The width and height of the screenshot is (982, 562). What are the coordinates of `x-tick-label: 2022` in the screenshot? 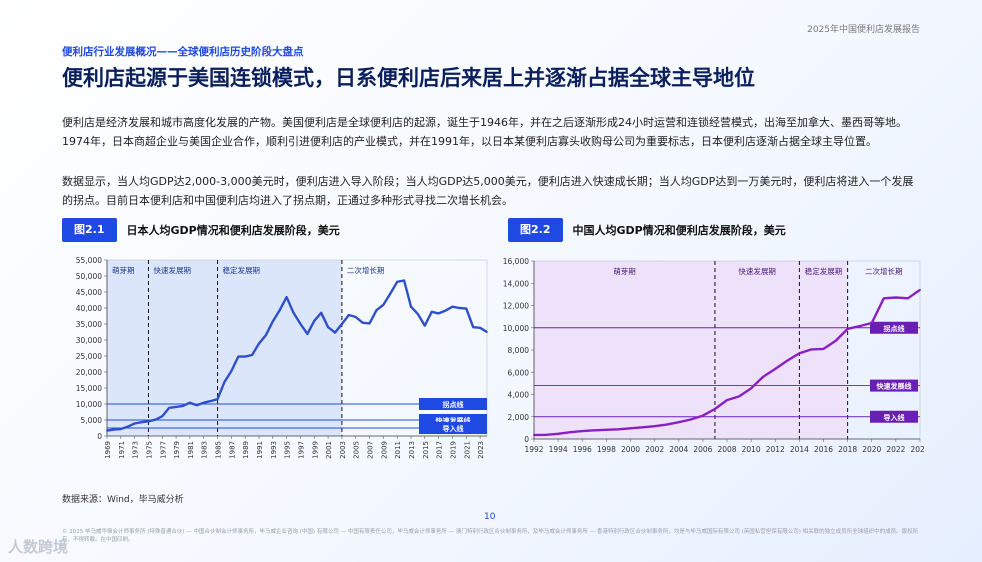 It's located at (895, 449).